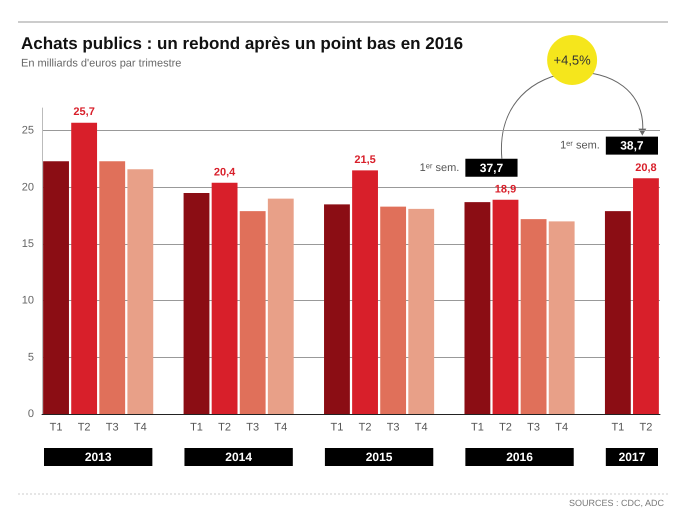 The width and height of the screenshot is (680, 520). Describe the element at coordinates (632, 457) in the screenshot. I see `text: 2017` at that location.